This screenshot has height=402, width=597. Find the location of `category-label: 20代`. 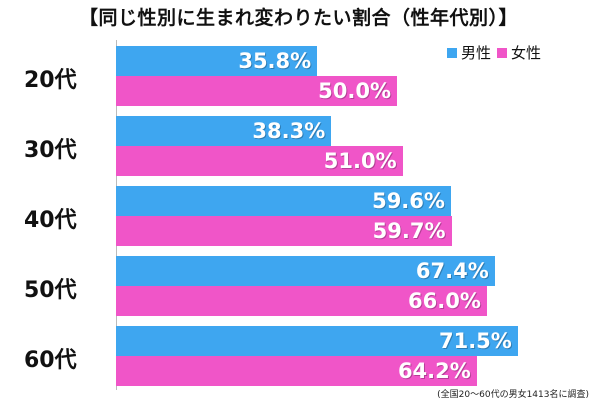

category-label: 20代 is located at coordinates (50, 80).